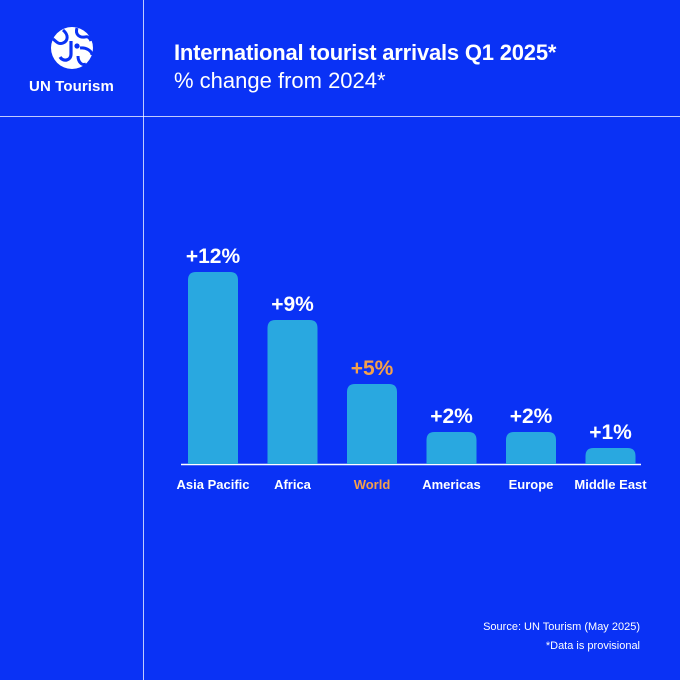 This screenshot has height=680, width=680. I want to click on bar-americas, so click(451, 448).